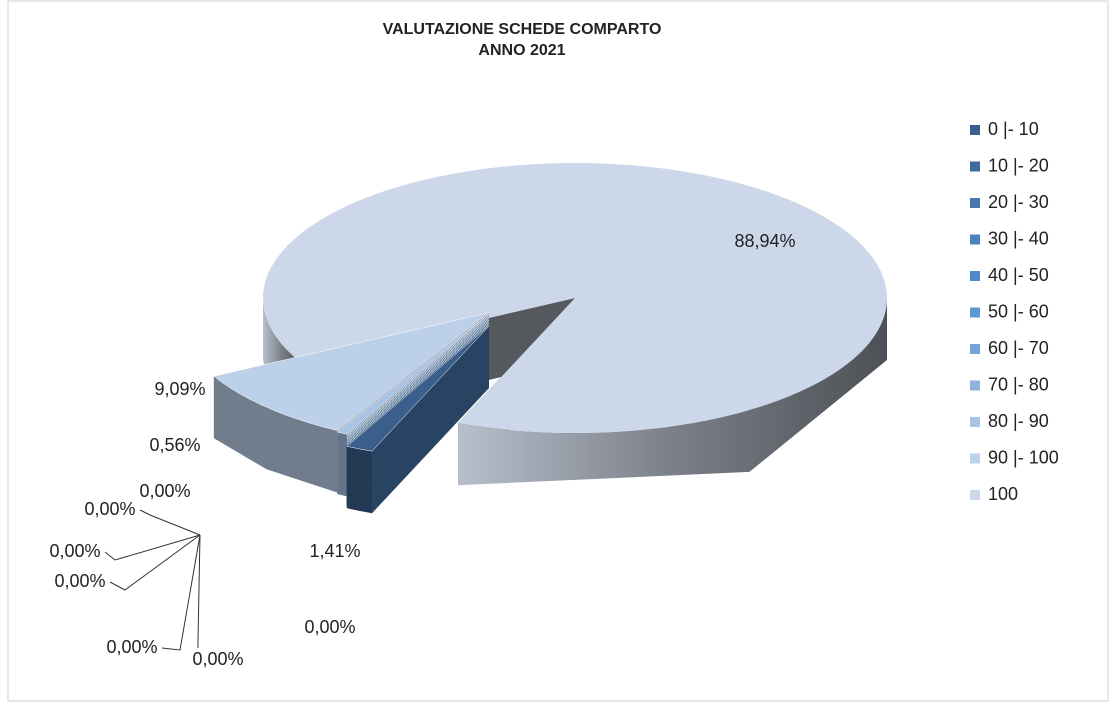 This screenshot has height=707, width=1110. What do you see at coordinates (1018, 165) in the screenshot?
I see `legend-label: 10 |- 20` at bounding box center [1018, 165].